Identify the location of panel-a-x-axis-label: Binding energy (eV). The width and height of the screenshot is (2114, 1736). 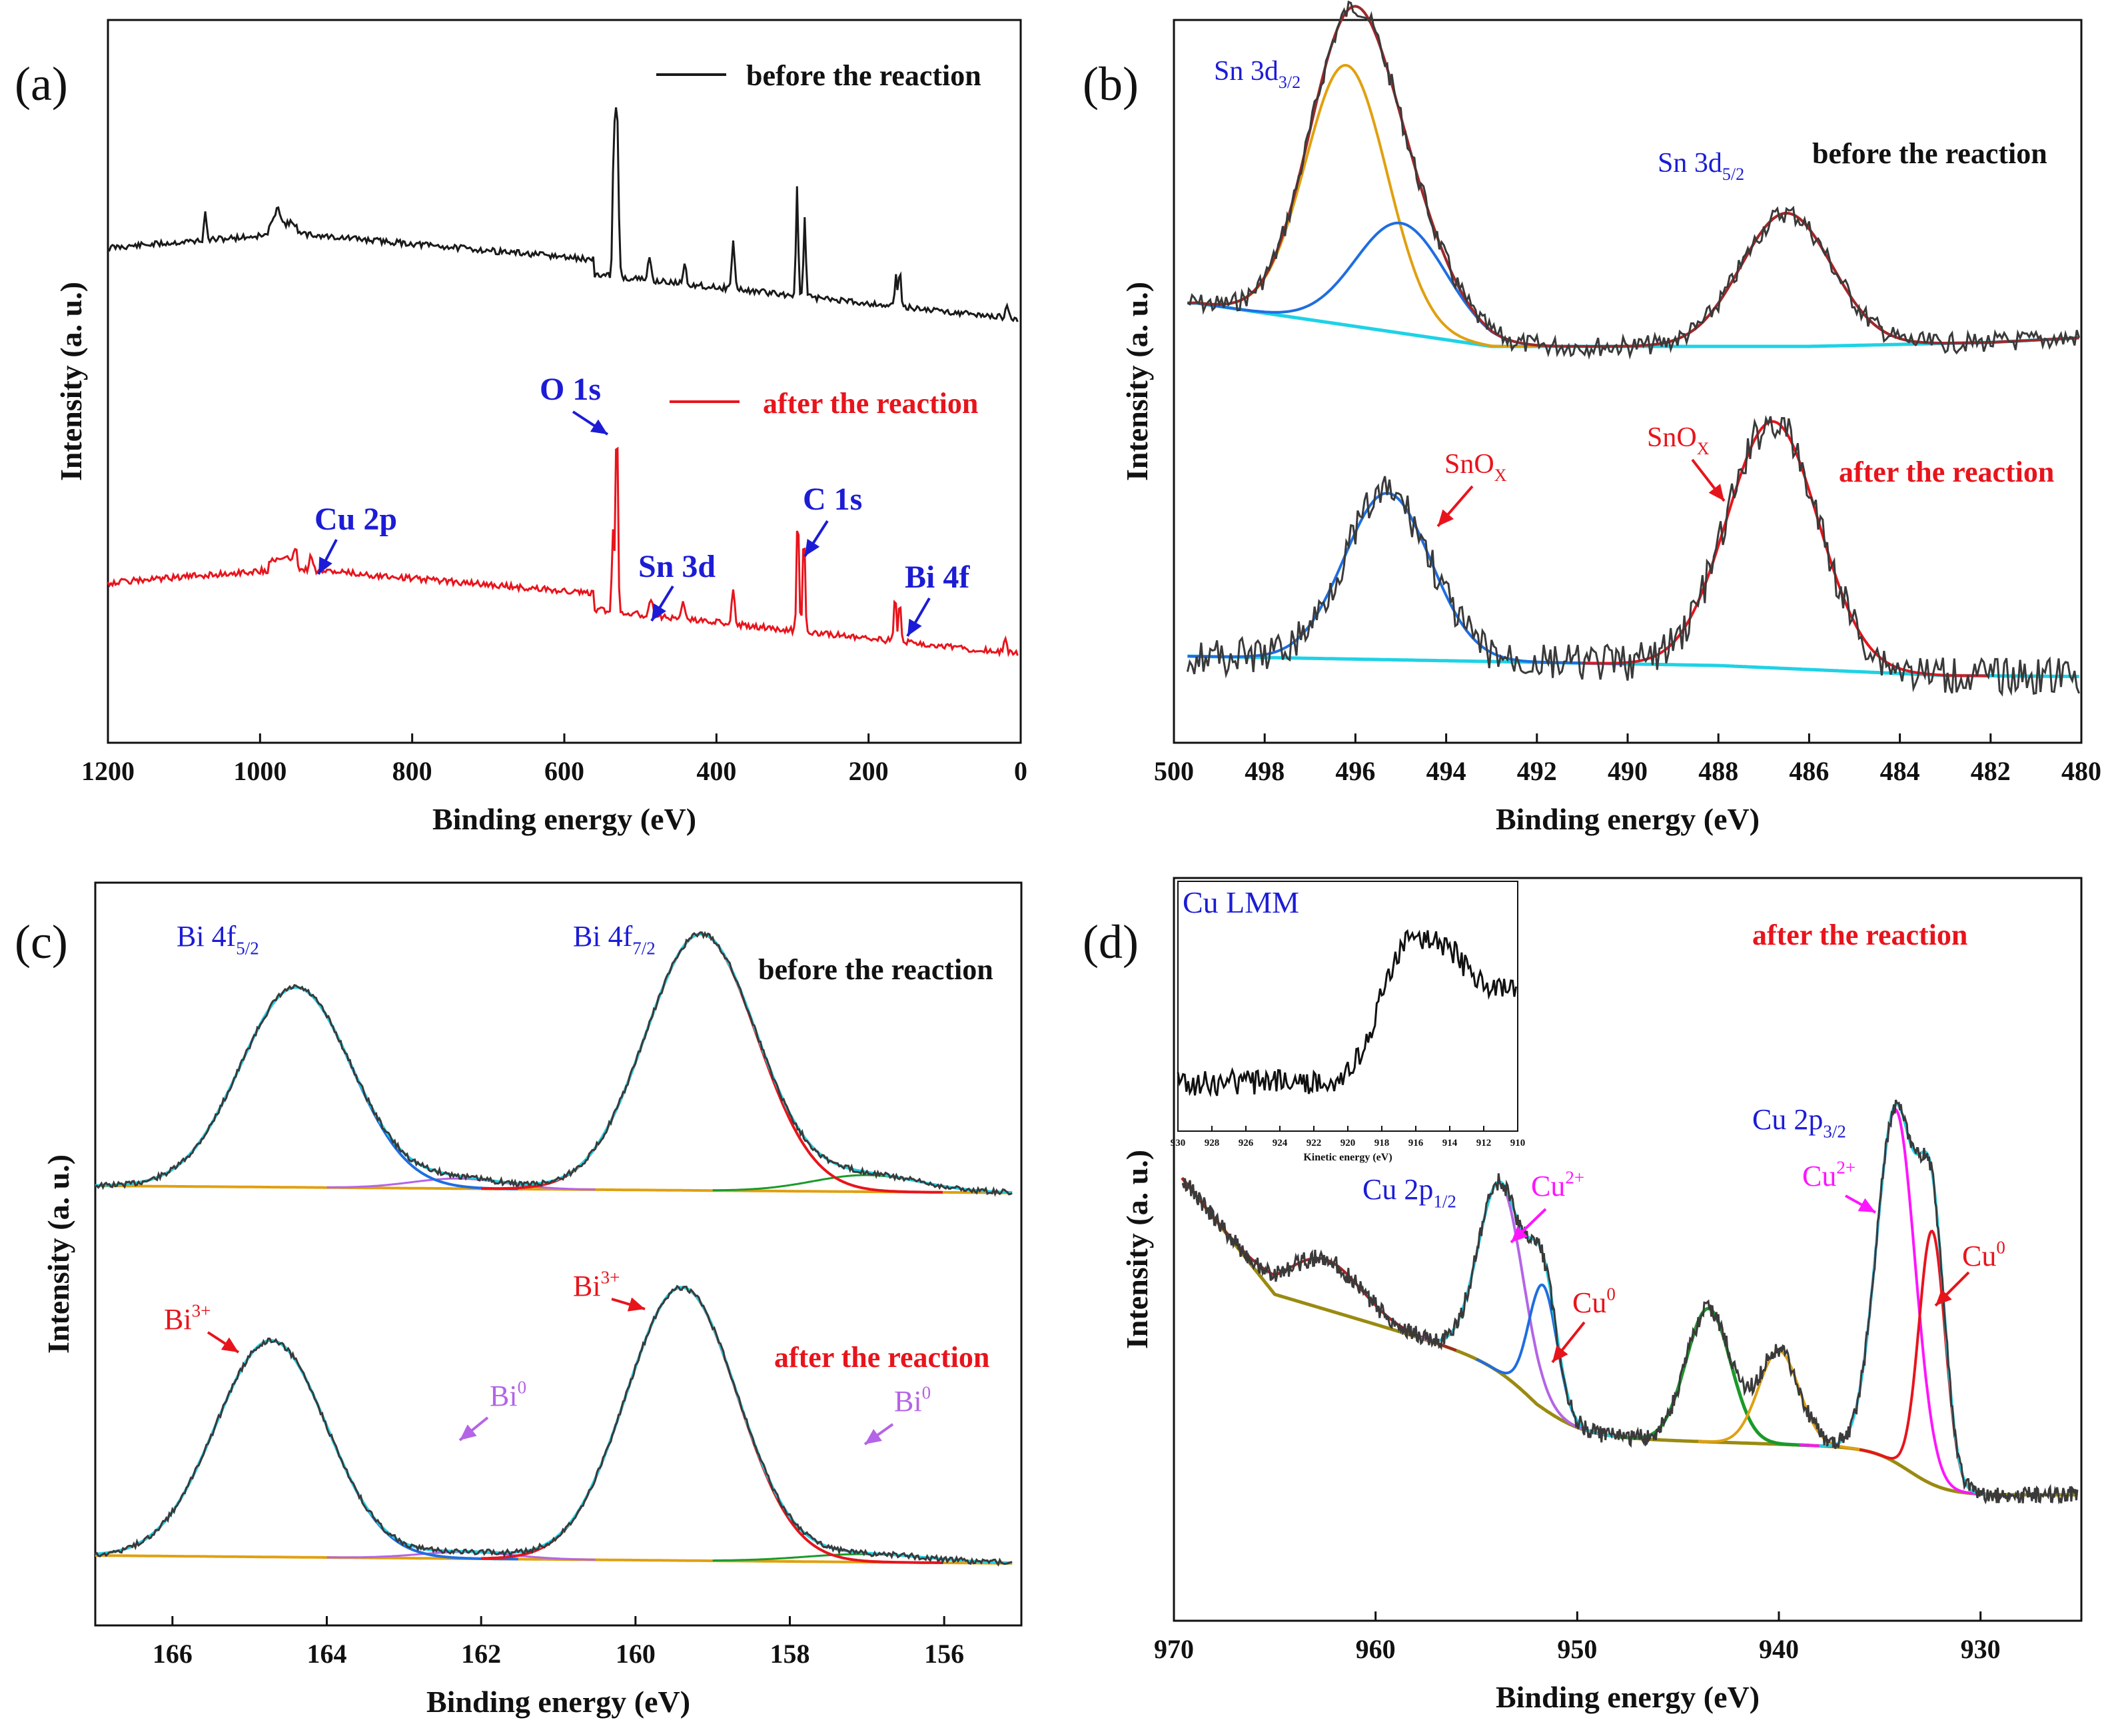
(564, 819).